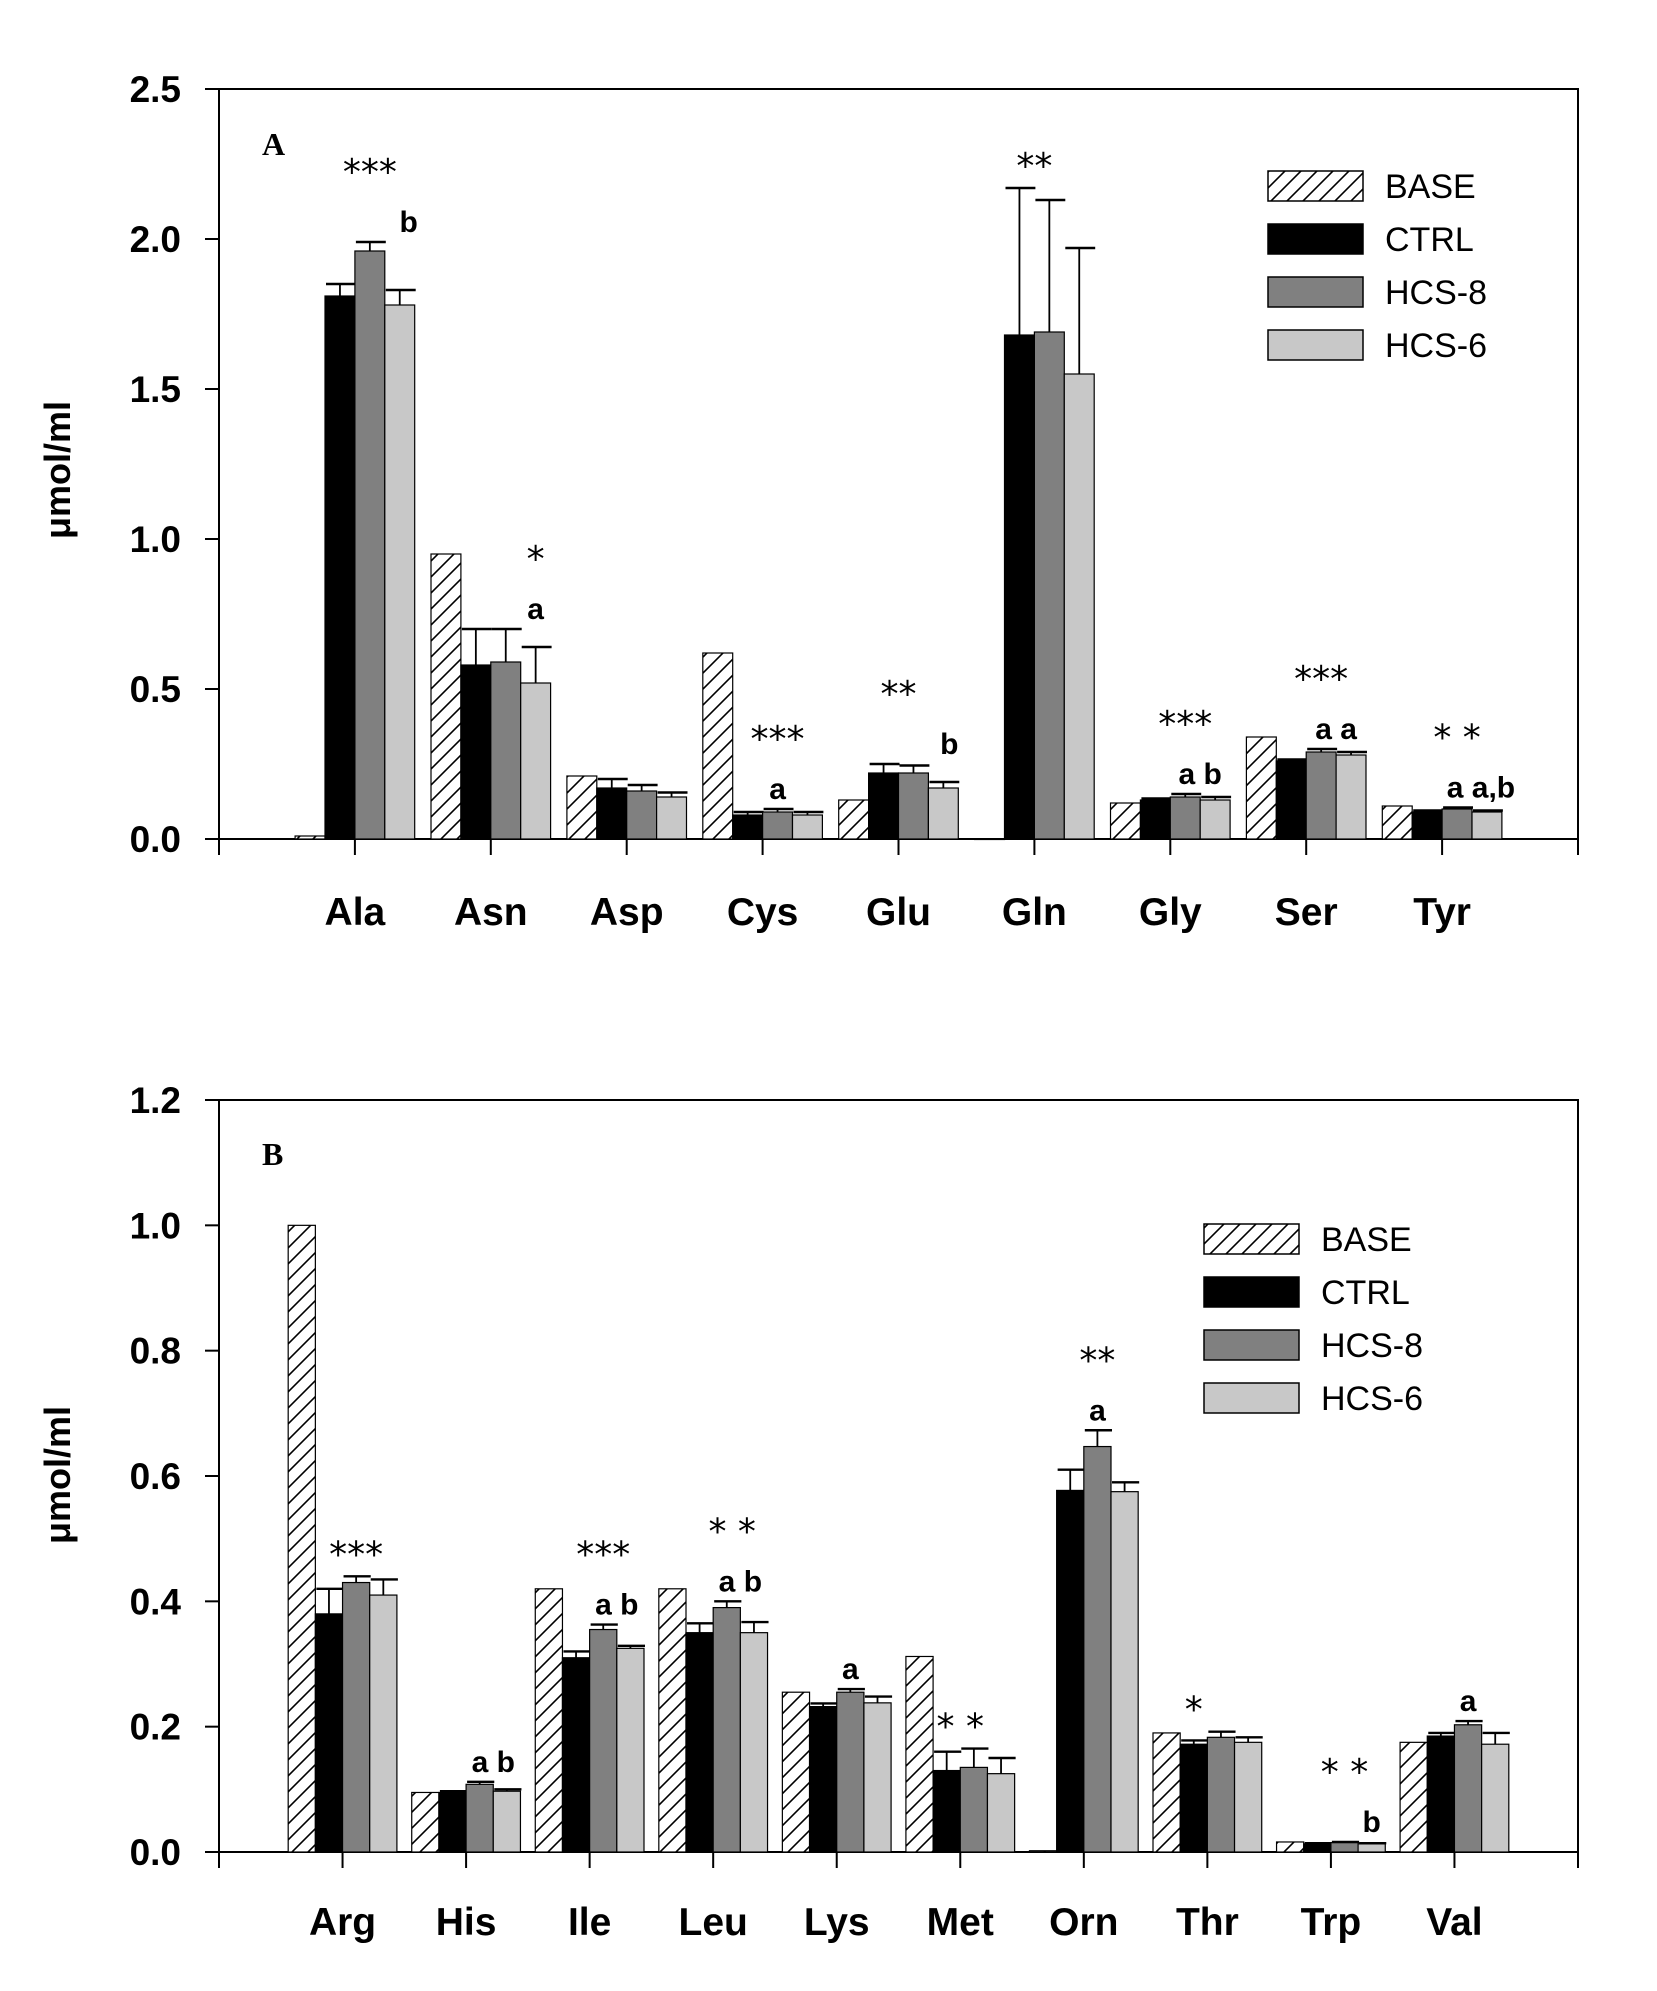 Image resolution: width=1657 pixels, height=1991 pixels. What do you see at coordinates (748, 827) in the screenshot?
I see `bar-ctrl-cys` at bounding box center [748, 827].